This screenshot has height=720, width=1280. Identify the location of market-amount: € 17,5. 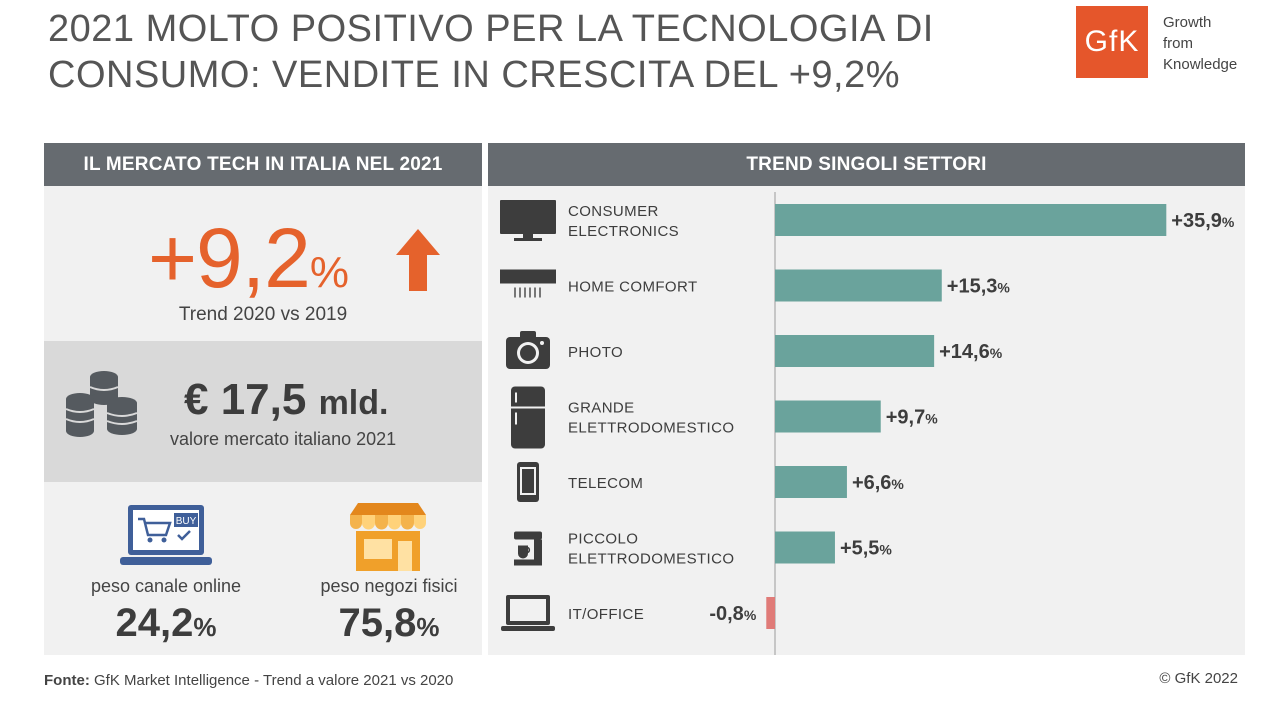
(245, 399).